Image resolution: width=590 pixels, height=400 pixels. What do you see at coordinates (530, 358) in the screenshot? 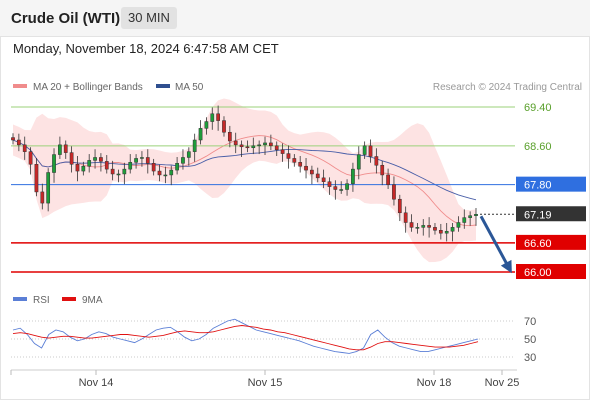
I see `rsi-label-30: 30` at bounding box center [530, 358].